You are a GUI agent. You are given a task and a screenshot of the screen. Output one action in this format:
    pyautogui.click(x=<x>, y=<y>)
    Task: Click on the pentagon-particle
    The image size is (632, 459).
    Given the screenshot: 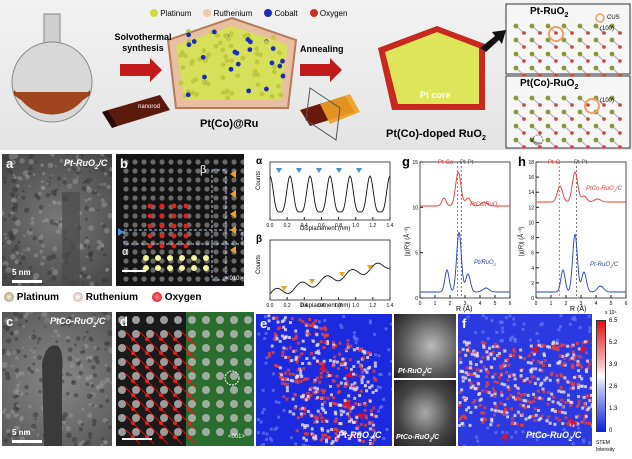 What is the action you would take?
    pyautogui.click(x=232, y=62)
    